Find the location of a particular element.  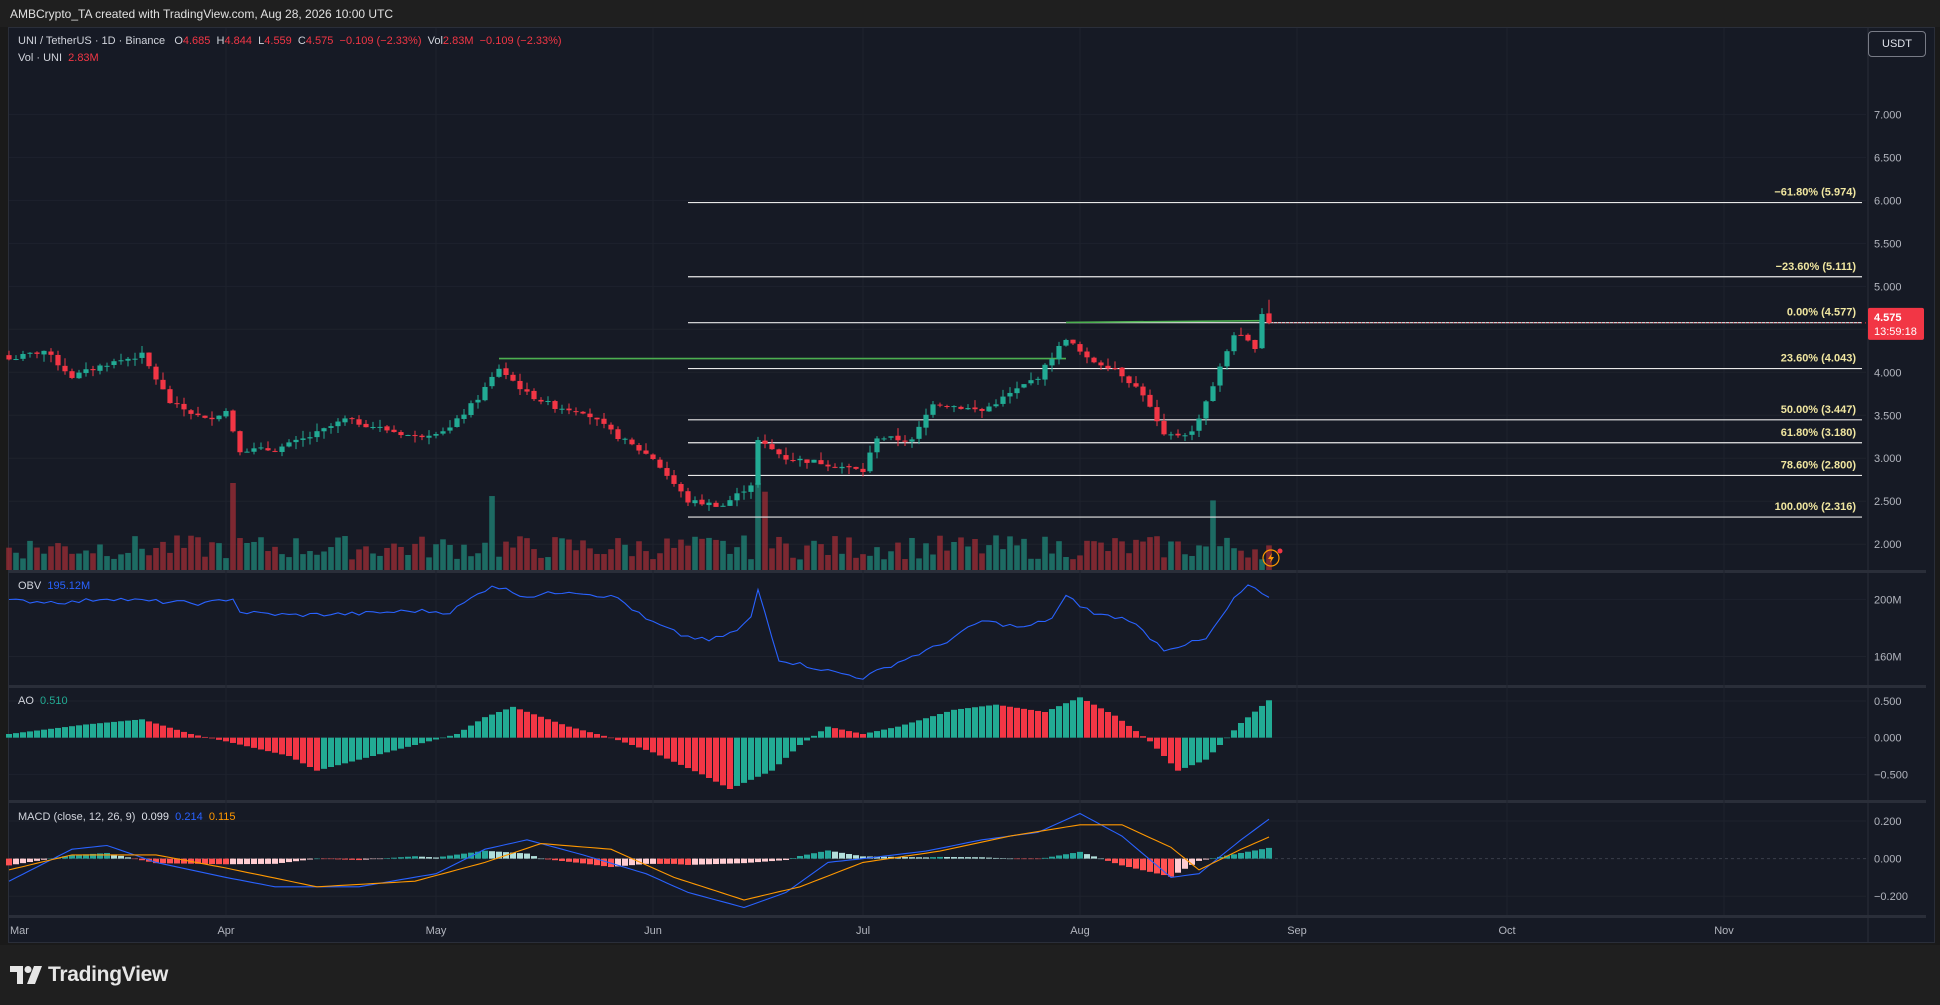

ao-legend: AO 0.510 is located at coordinates (43, 701).